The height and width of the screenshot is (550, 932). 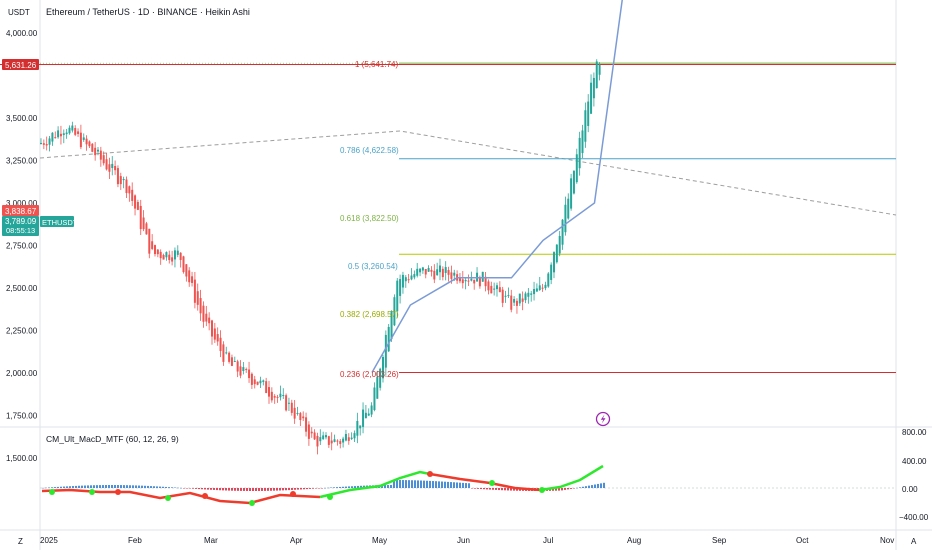 I want to click on lightning-icon, so click(x=603, y=419).